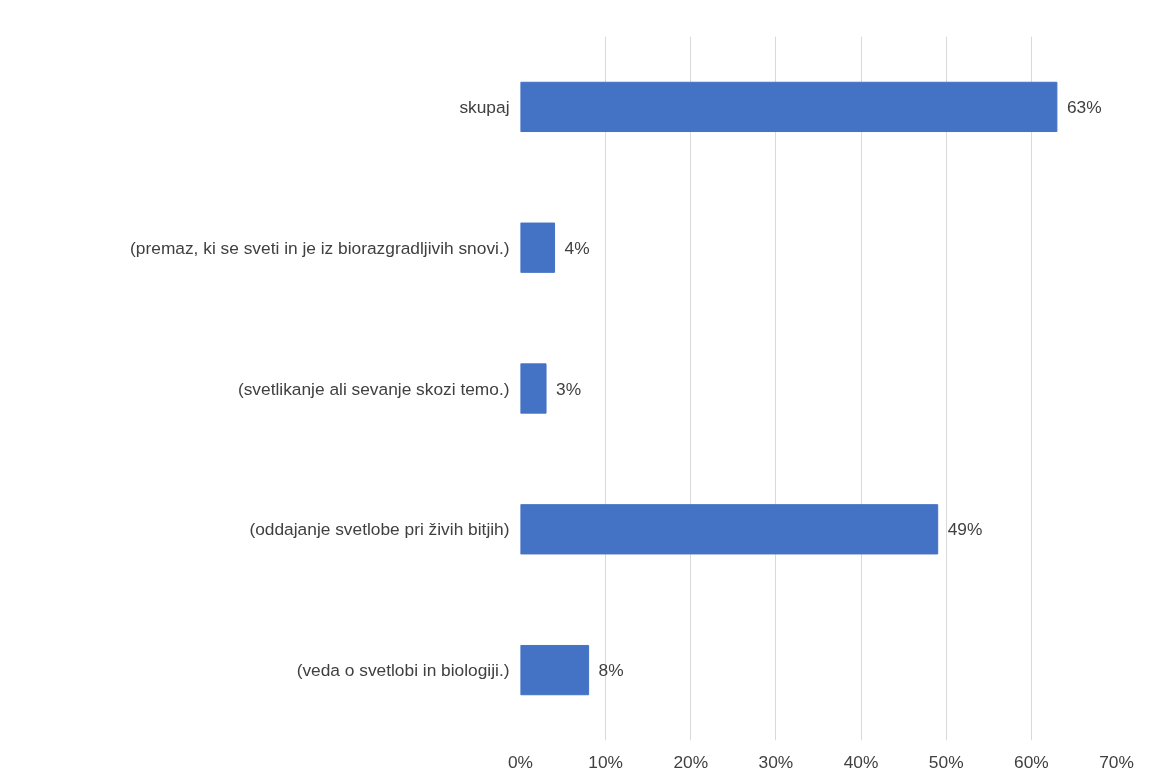 The image size is (1162, 783). Describe the element at coordinates (605, 761) in the screenshot. I see `x-tick-label: 10%` at that location.